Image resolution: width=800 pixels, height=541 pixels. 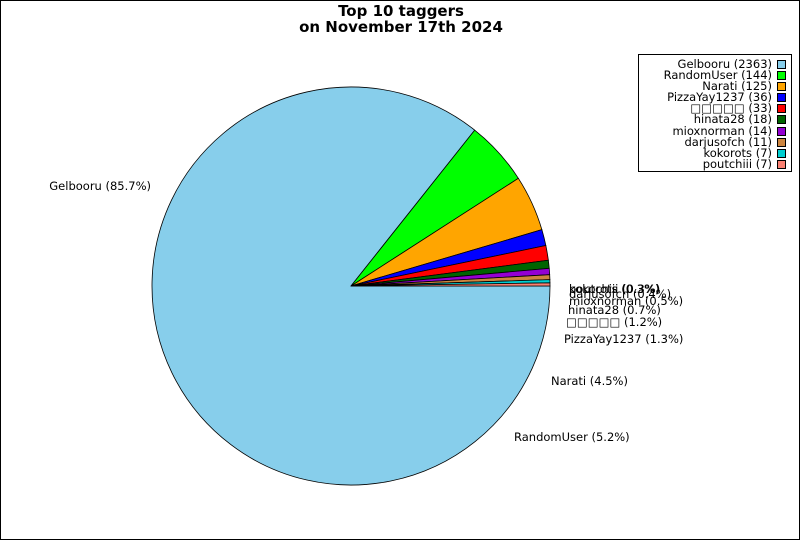 I want to click on slice-label-4: □□□□□ (1.2%), so click(x=614, y=322).